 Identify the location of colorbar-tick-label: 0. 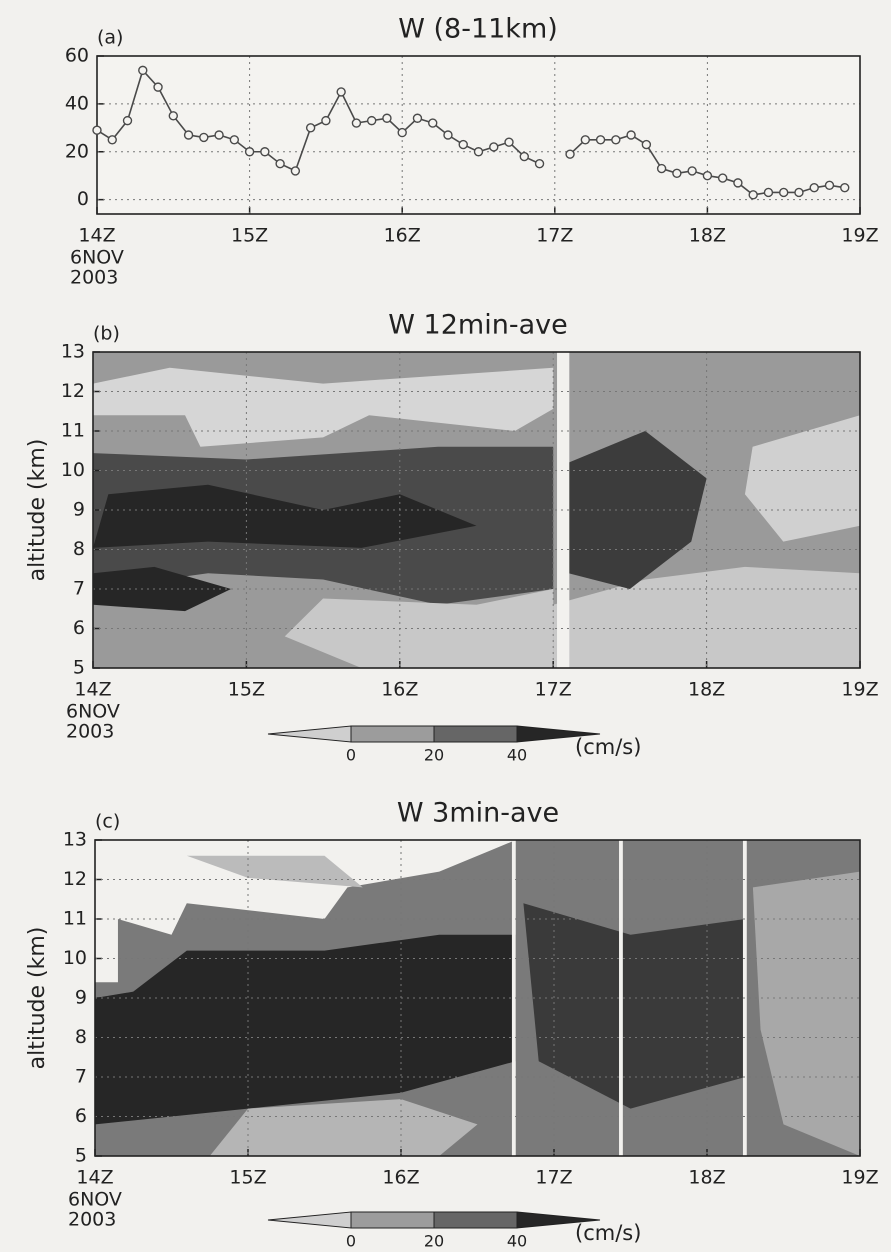
(351, 755).